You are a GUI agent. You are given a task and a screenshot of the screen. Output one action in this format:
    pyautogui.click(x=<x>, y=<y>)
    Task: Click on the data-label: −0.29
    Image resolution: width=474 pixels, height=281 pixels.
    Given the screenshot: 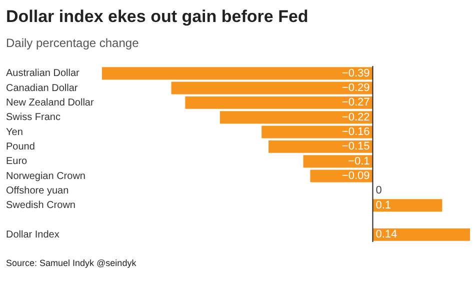 What is the action you would take?
    pyautogui.click(x=356, y=88)
    